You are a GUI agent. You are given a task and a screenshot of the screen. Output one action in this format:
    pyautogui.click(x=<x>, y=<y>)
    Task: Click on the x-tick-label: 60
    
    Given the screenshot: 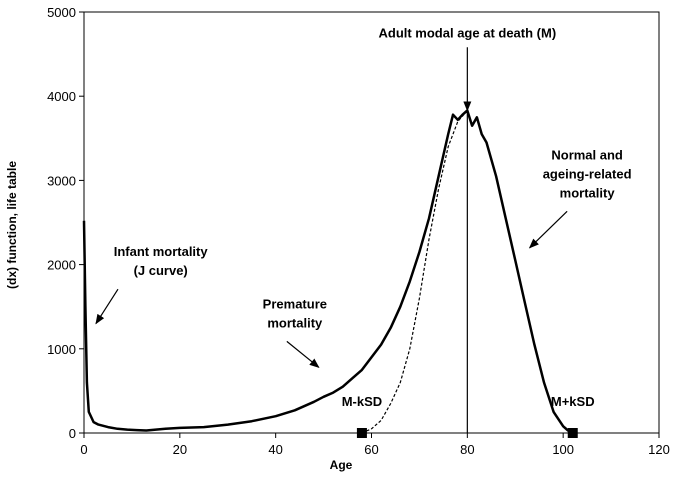 What is the action you would take?
    pyautogui.click(x=371, y=449)
    